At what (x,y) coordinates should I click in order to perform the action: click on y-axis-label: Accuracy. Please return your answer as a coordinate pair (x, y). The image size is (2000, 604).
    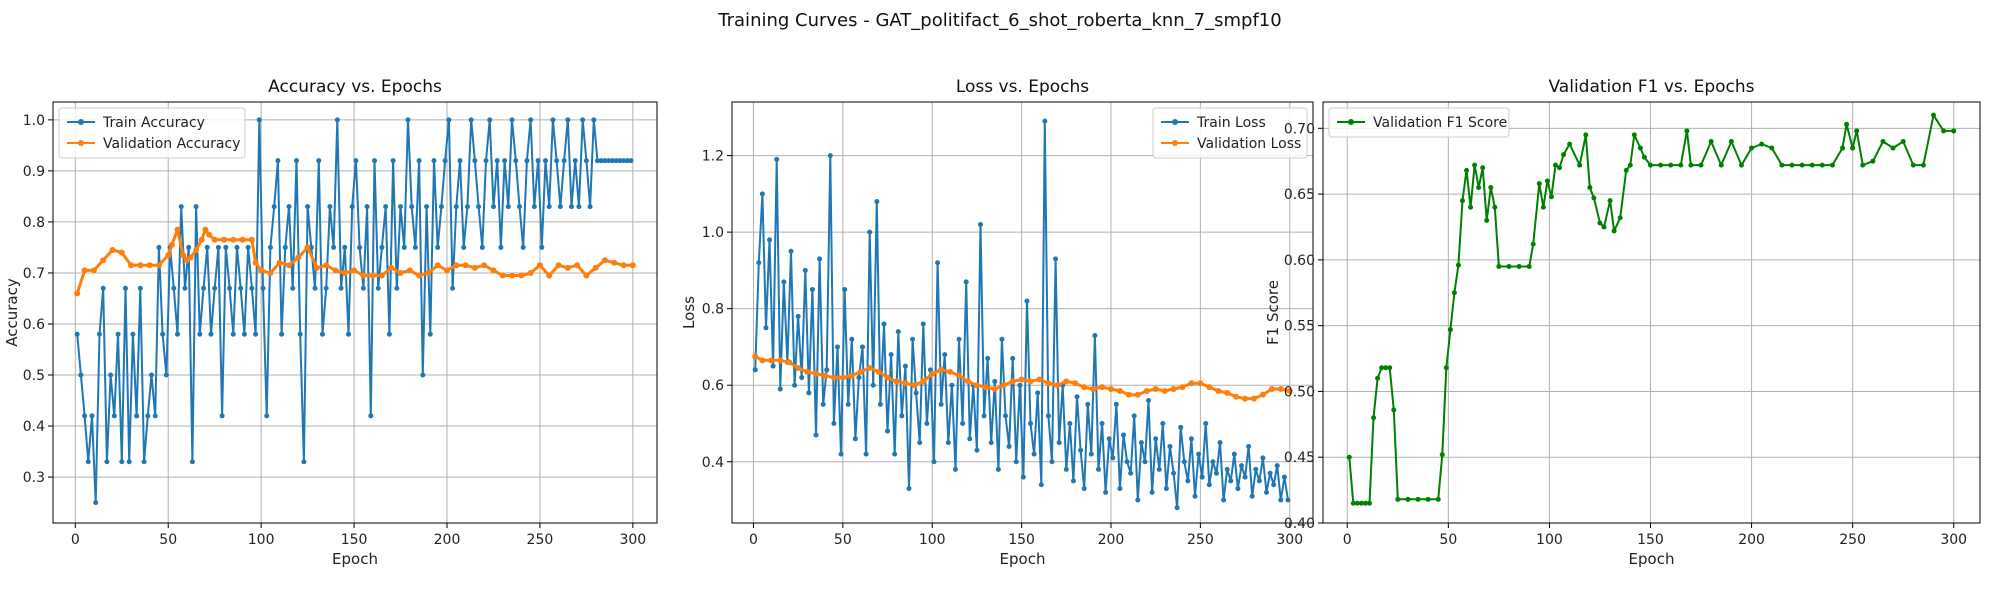
    Looking at the image, I should click on (12, 312).